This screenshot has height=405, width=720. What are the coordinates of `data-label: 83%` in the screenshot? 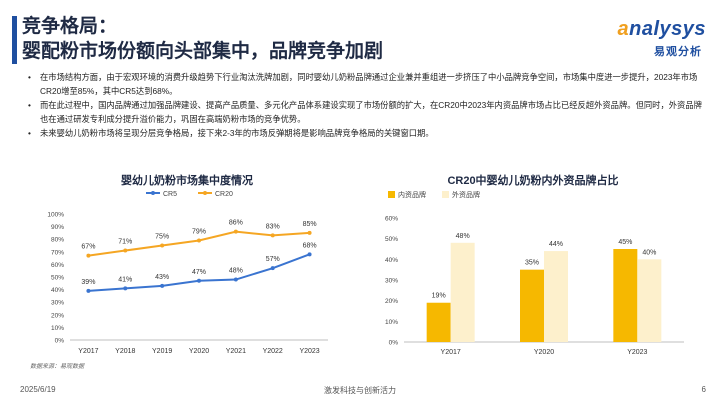 It's located at (273, 226).